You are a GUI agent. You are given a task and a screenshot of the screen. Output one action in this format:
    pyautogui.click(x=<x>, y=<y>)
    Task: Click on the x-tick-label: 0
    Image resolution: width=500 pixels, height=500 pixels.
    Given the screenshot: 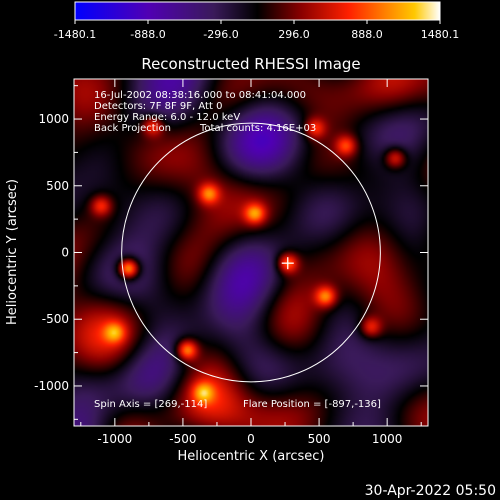 What is the action you would take?
    pyautogui.click(x=251, y=439)
    